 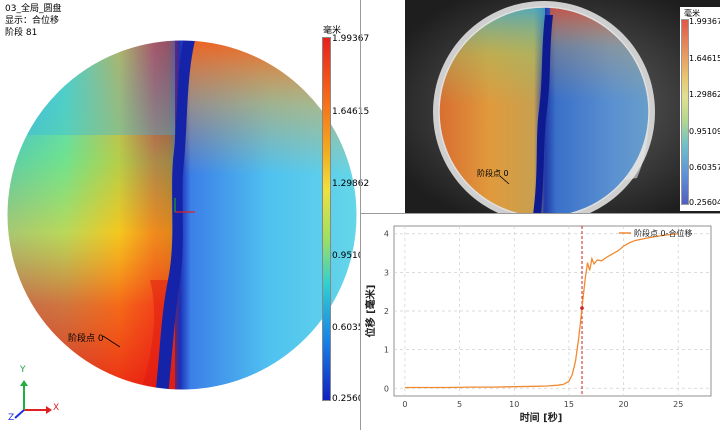 I want to click on x-axis-title: 时间 [秒], so click(x=541, y=417).